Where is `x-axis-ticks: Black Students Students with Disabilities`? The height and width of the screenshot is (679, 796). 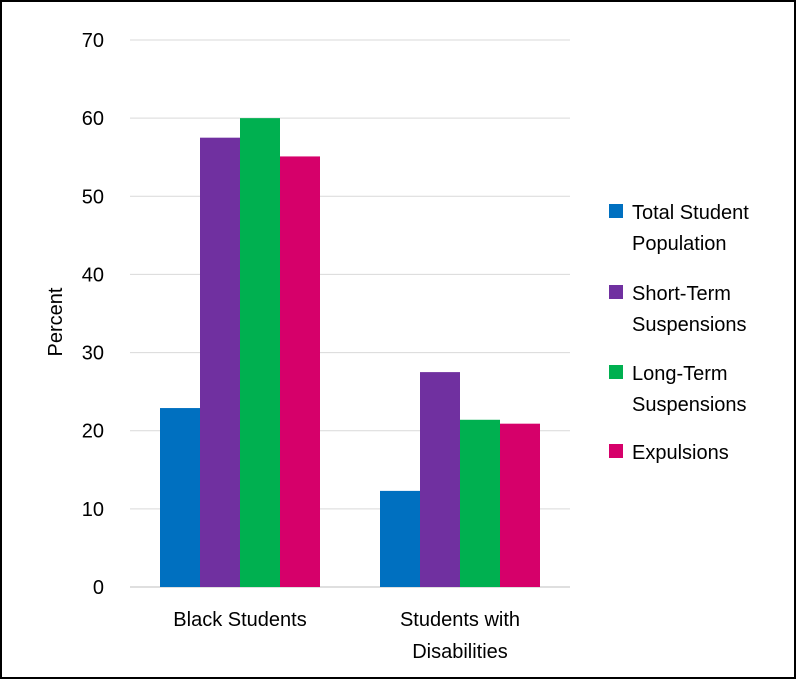 x-axis-ticks: Black Students Students with Disabilities is located at coordinates (346, 636).